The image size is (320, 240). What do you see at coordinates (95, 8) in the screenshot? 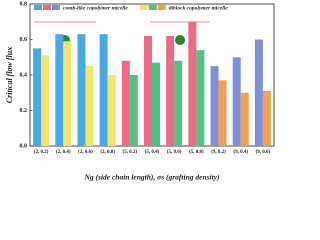
I see `legend-label: comb-like copolymer micelle` at bounding box center [95, 8].